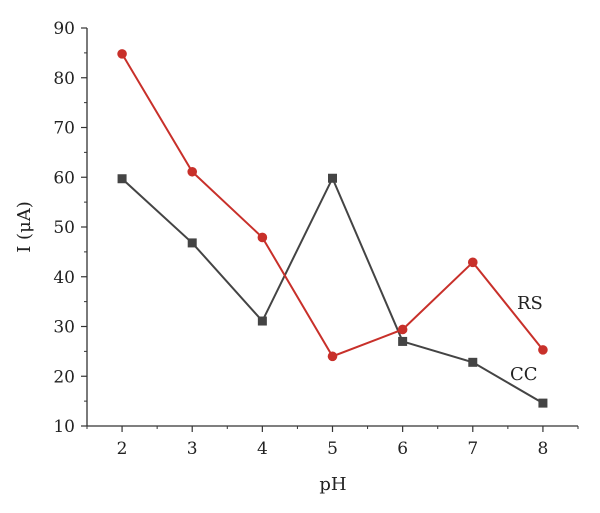 Image resolution: width=600 pixels, height=513 pixels. I want to click on x-tick-label-3: 3, so click(192, 449).